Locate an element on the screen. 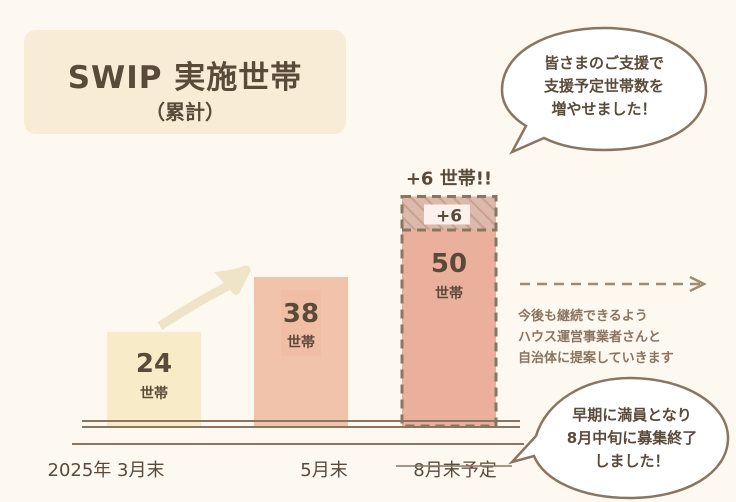 The width and height of the screenshot is (736, 502). increment-label: +6 is located at coordinates (449, 216).